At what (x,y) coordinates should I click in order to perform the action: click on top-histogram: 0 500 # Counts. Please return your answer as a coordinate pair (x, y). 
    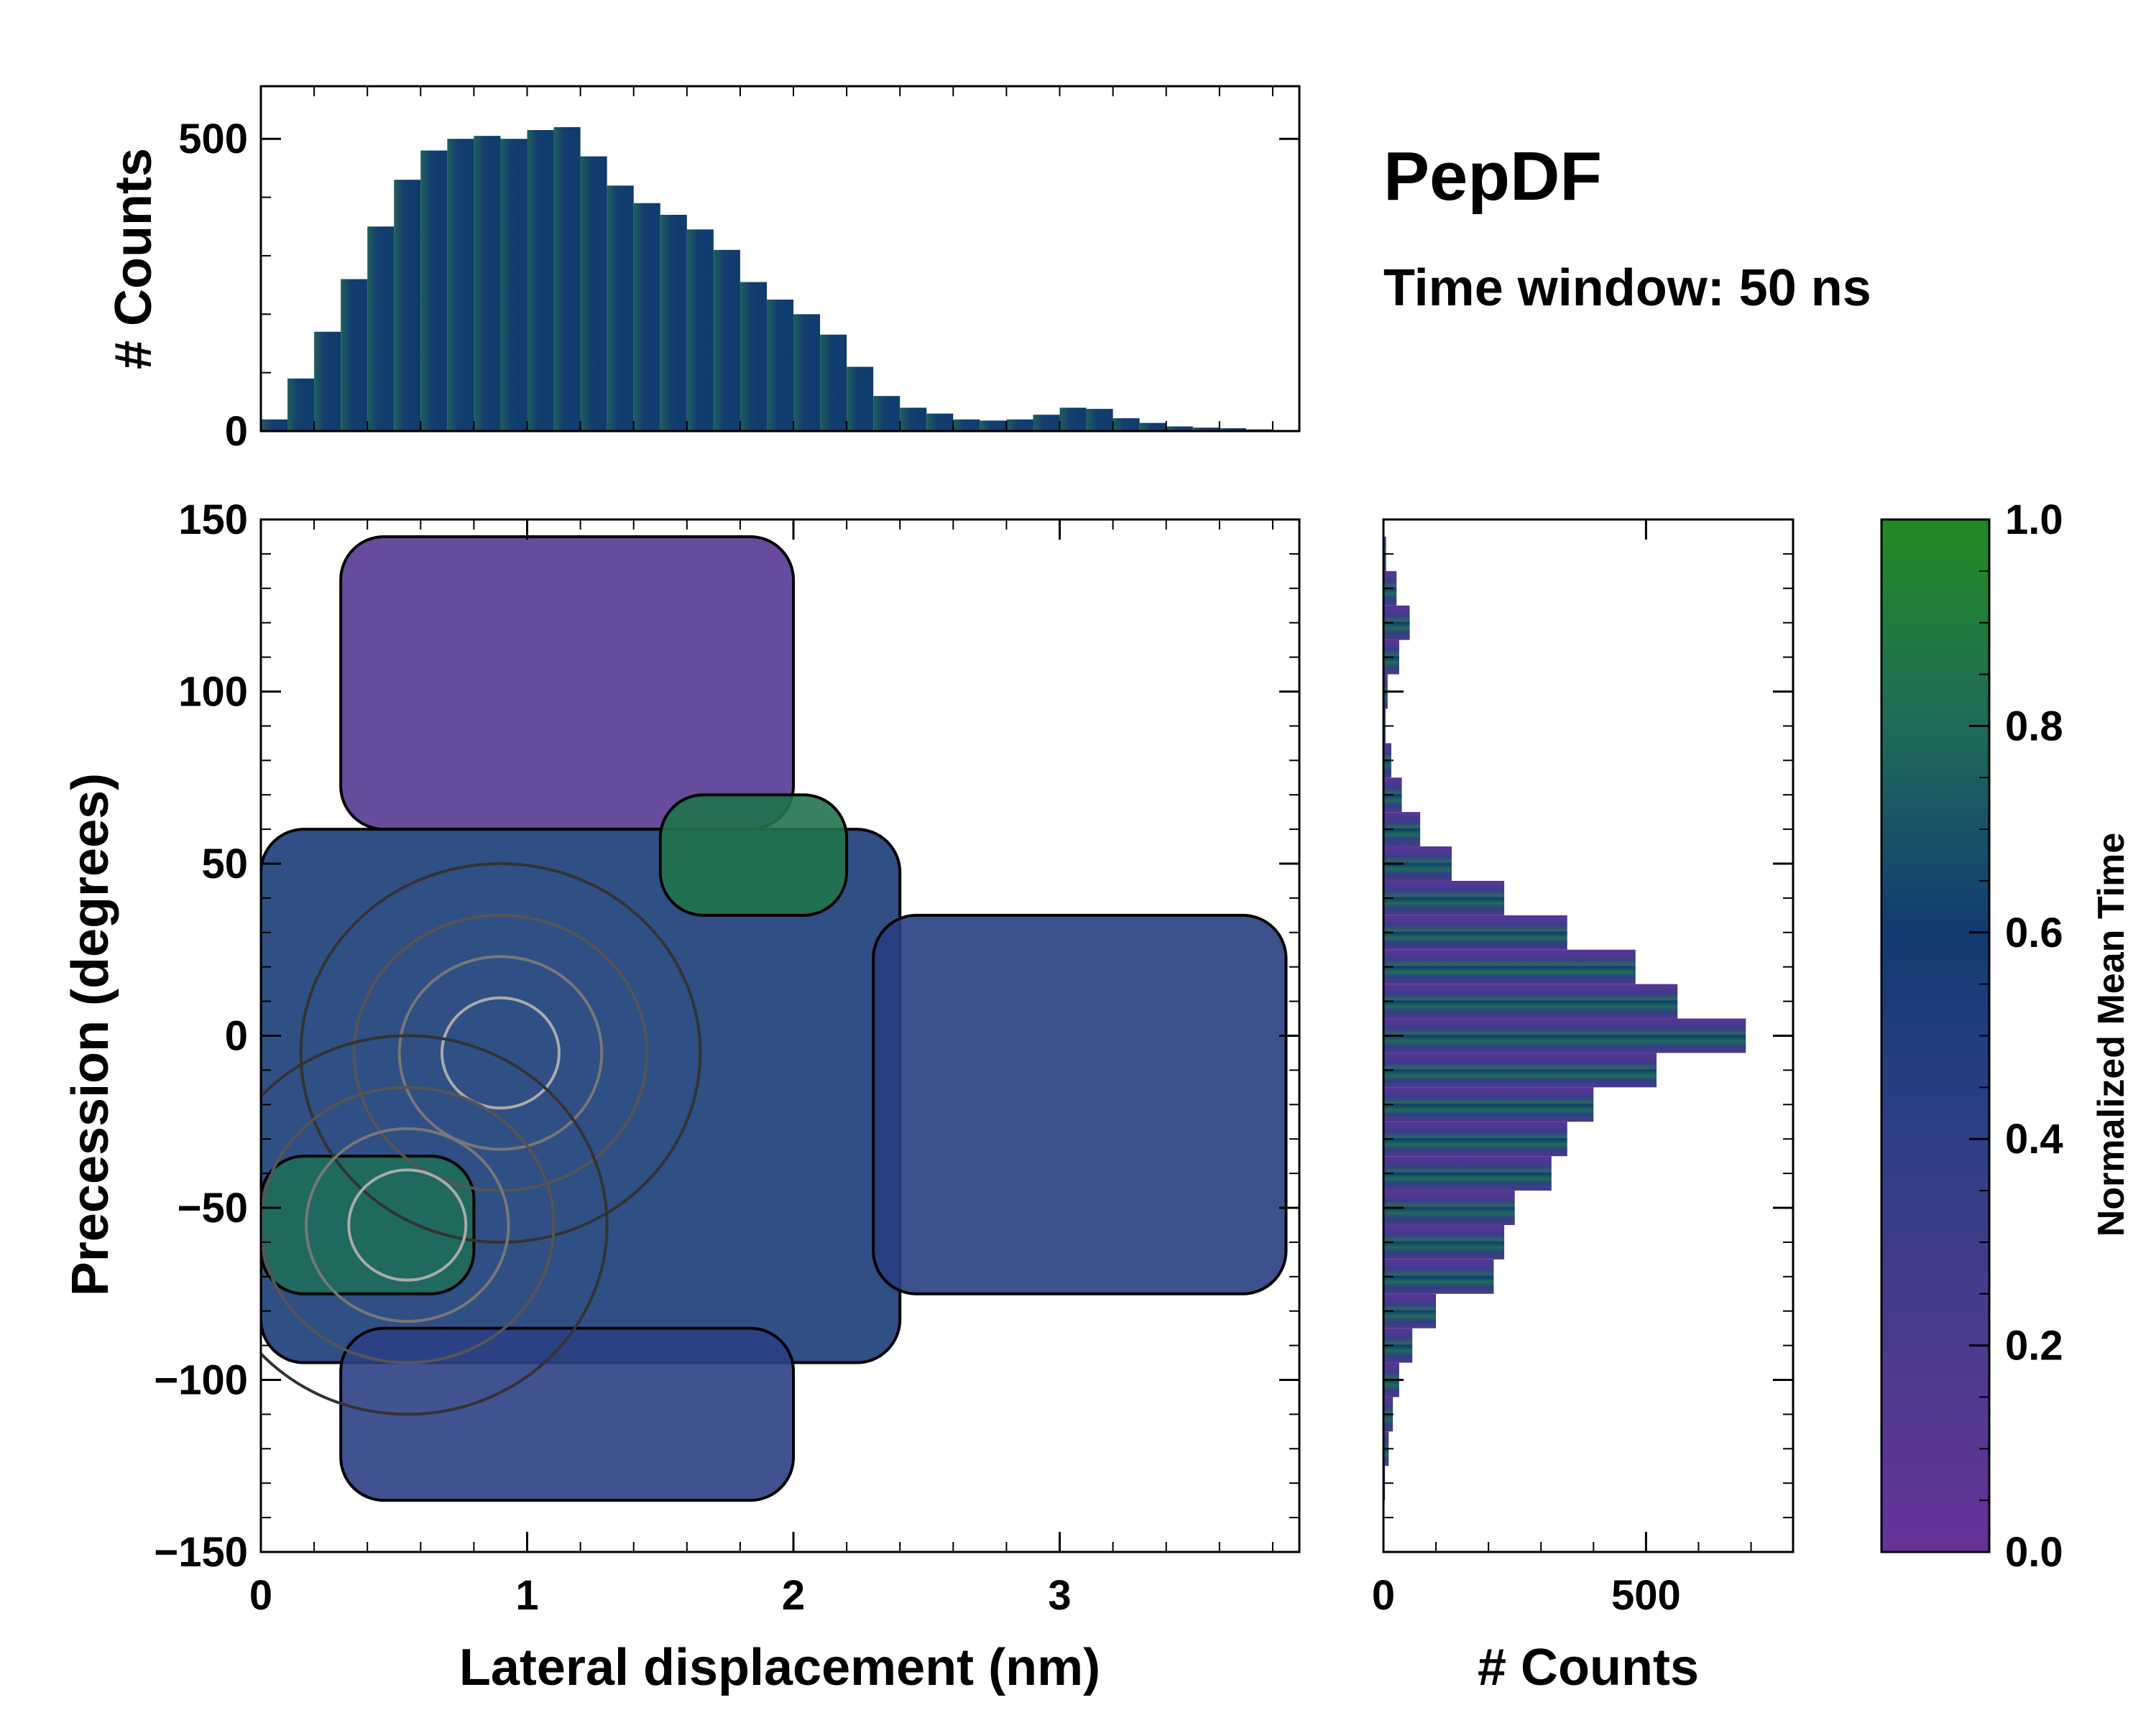
    Looking at the image, I should click on (703, 270).